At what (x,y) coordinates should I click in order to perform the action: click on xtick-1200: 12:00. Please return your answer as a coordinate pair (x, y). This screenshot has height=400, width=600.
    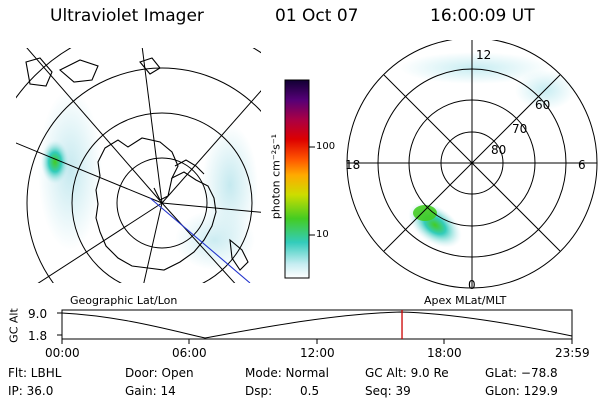
    Looking at the image, I should click on (317, 353).